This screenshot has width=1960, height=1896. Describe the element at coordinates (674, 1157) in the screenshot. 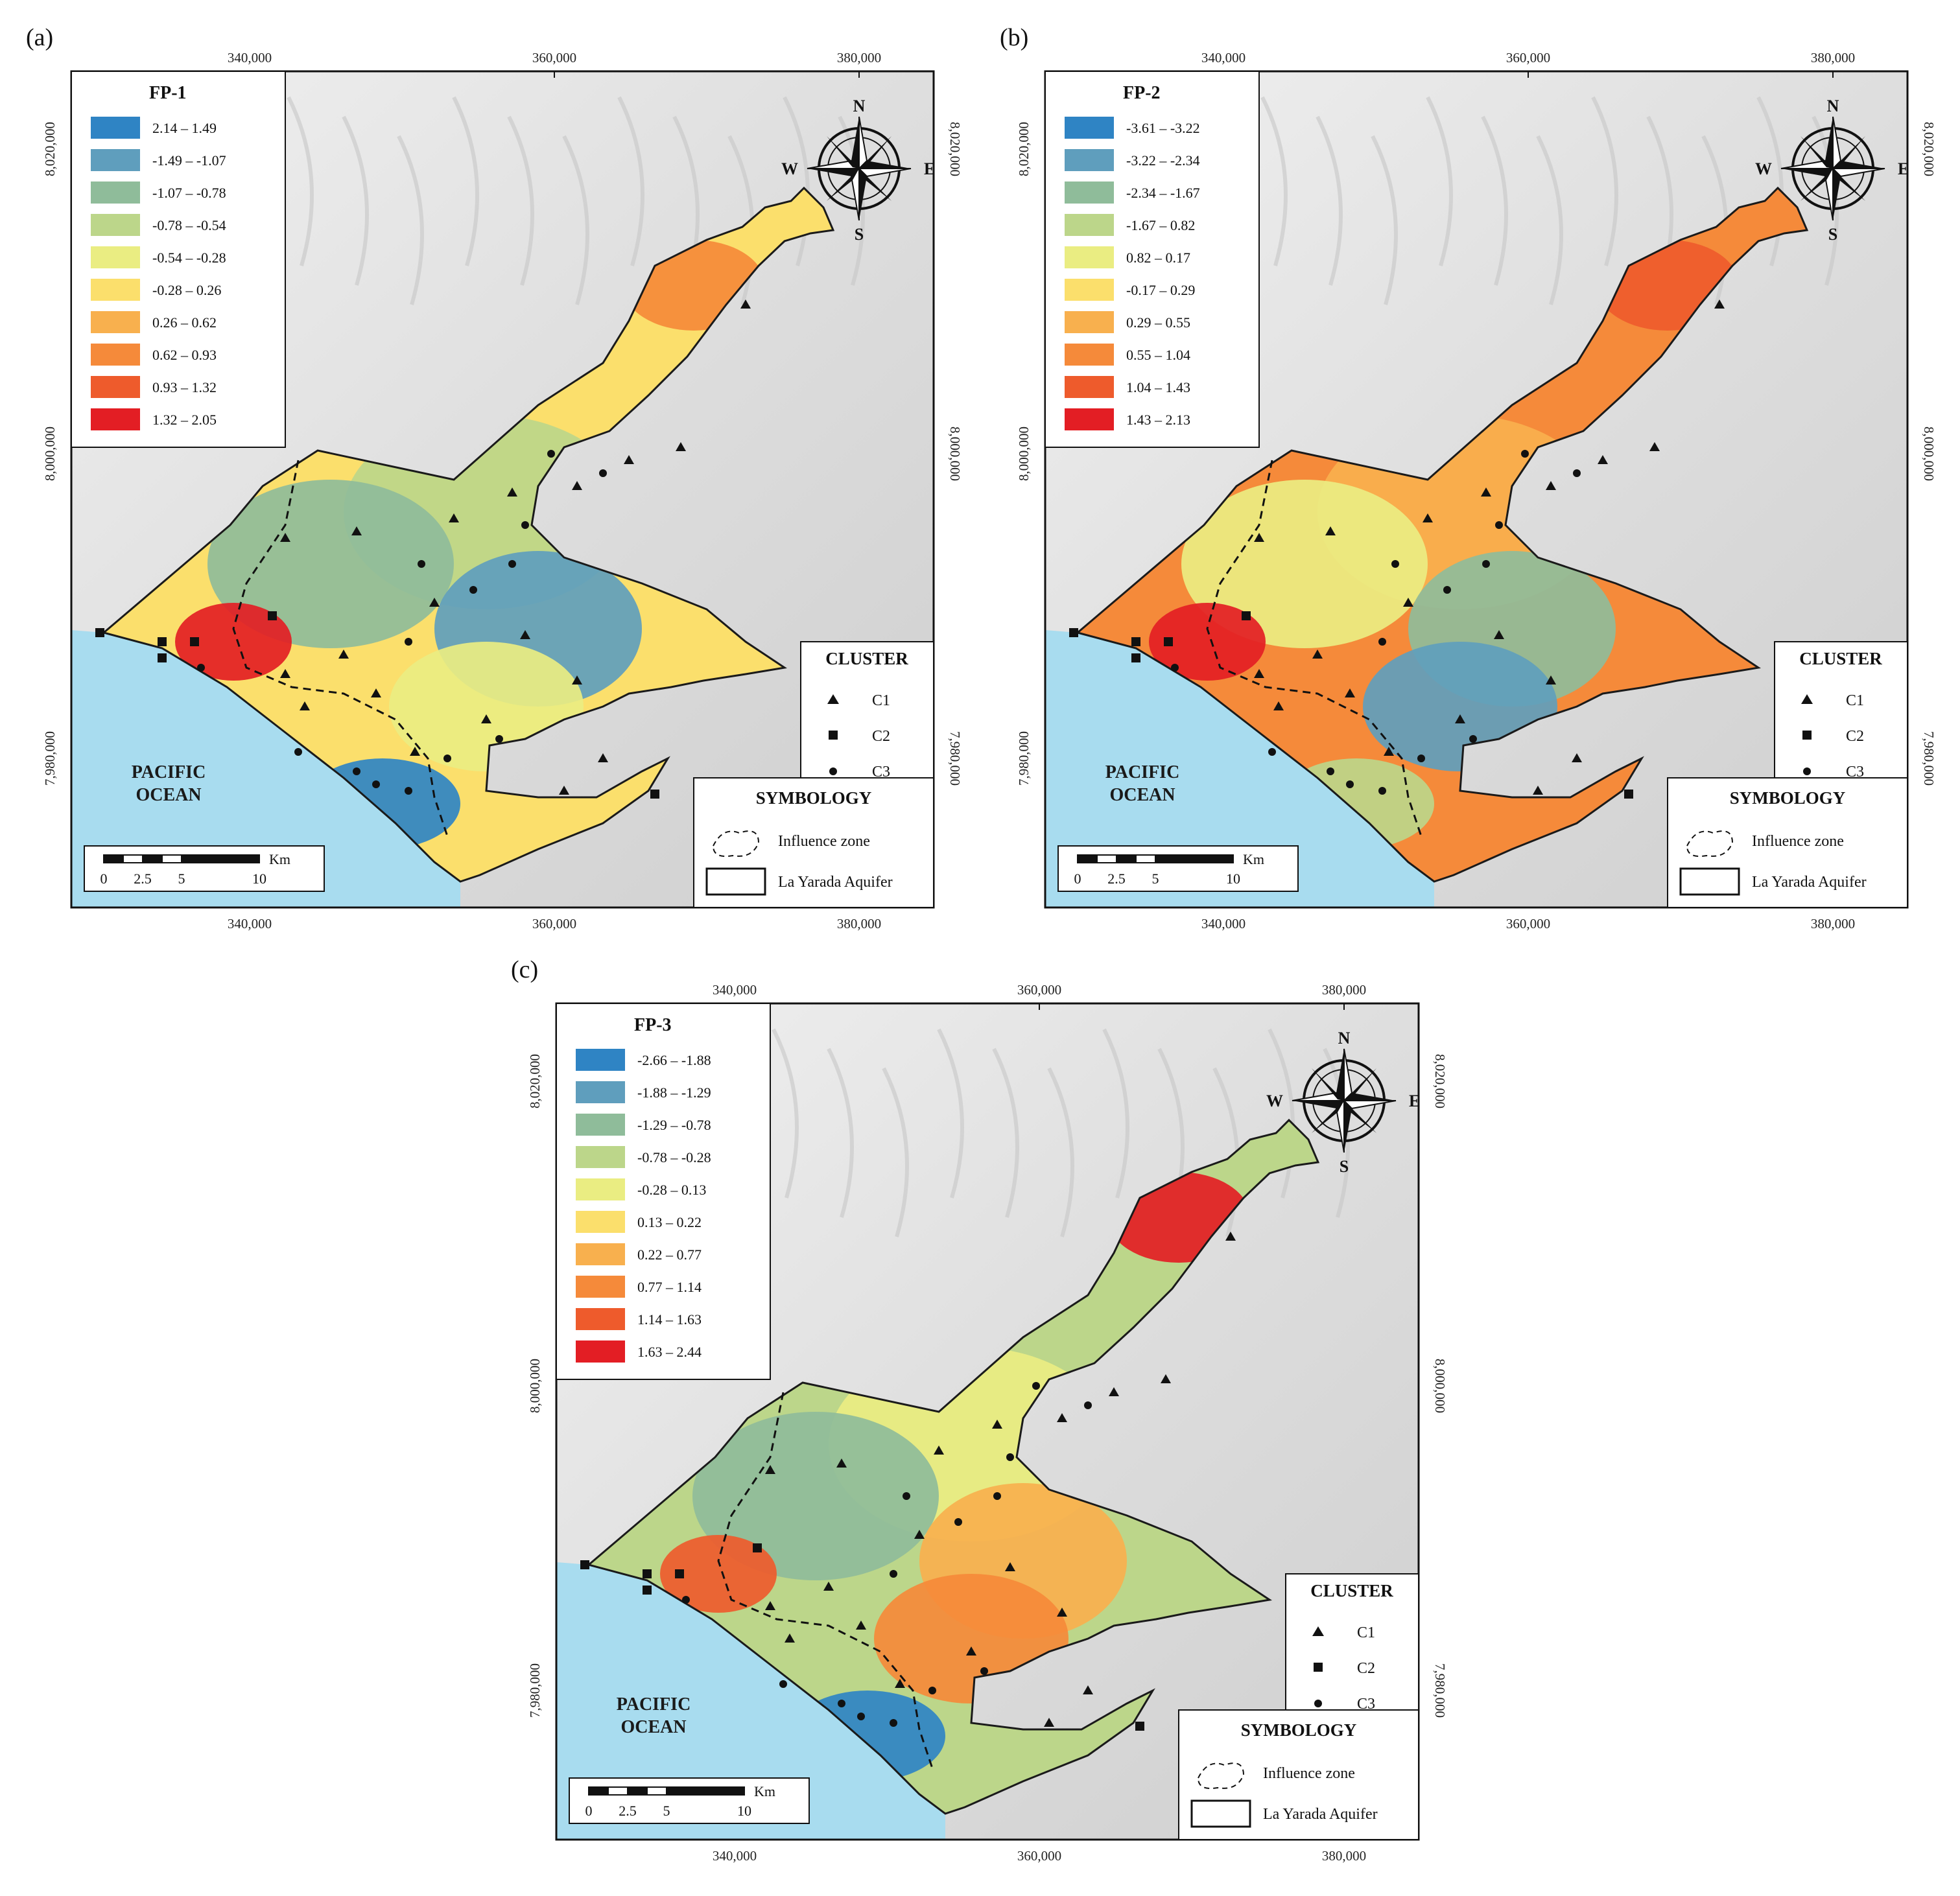

I see `legend-class-label: -0.78 – -0.28` at that location.